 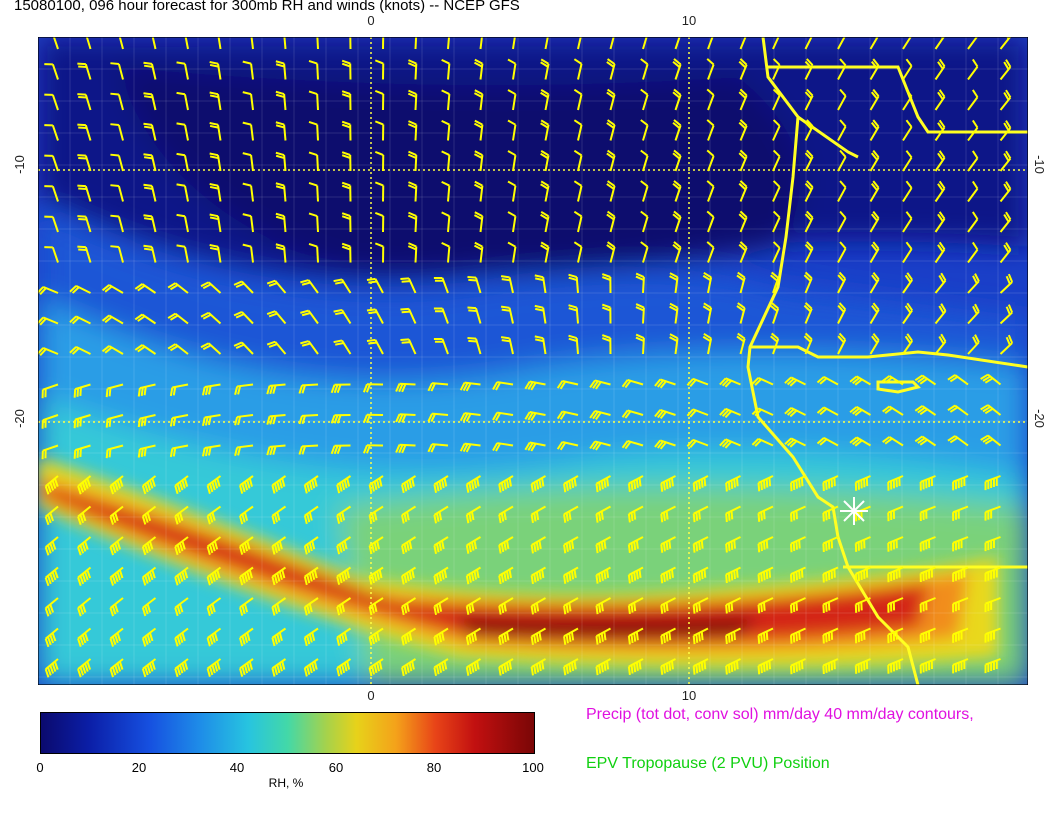 What do you see at coordinates (286, 783) in the screenshot?
I see `colorbar-title: RH, %` at bounding box center [286, 783].